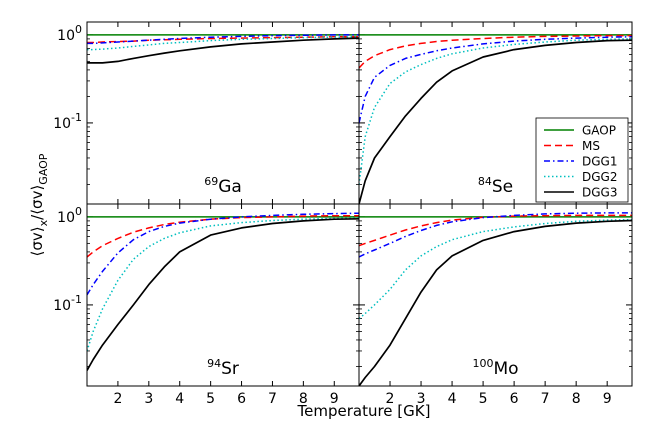  What do you see at coordinates (364, 411) in the screenshot?
I see `x-axis-label: Temperature [GK]` at bounding box center [364, 411].